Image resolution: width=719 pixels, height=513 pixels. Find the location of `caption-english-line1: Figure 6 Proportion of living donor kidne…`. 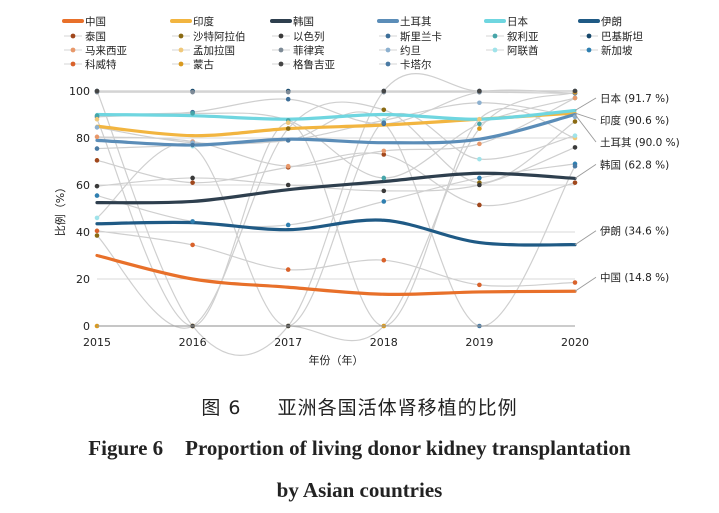

caption-english-line1: Figure 6 Proportion of living donor kidne… is located at coordinates (359, 448).